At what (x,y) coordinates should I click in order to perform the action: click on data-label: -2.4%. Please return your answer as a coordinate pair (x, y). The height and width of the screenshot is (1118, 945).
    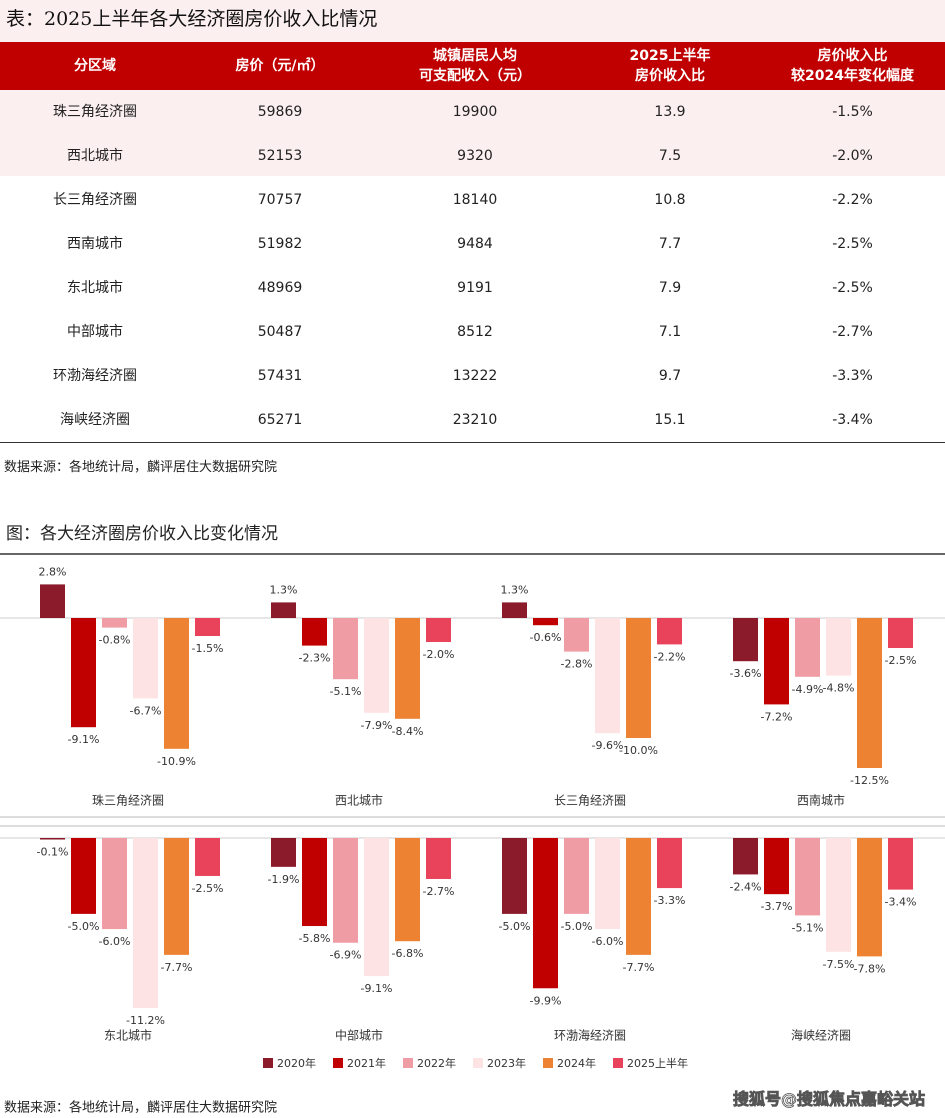
    Looking at the image, I should click on (746, 886).